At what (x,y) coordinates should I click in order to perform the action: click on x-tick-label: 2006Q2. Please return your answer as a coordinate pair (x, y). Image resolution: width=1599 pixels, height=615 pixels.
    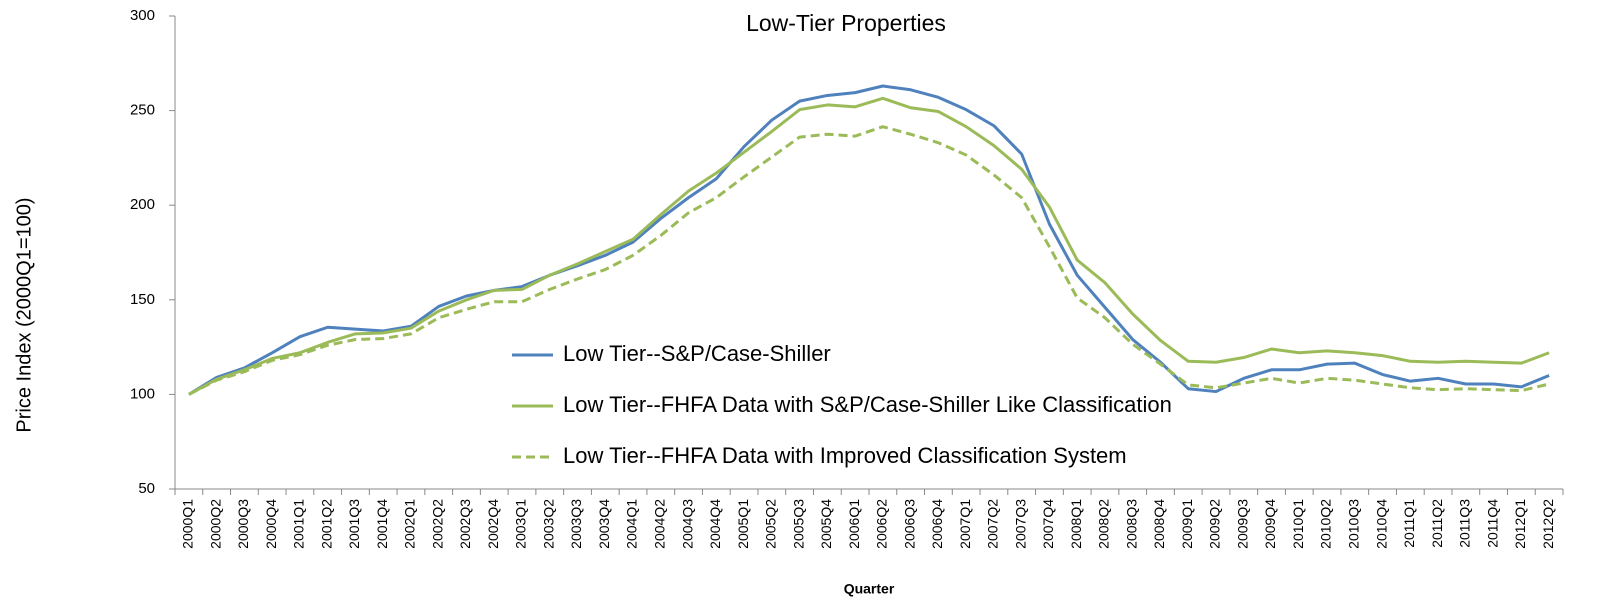
    Looking at the image, I should click on (882, 524).